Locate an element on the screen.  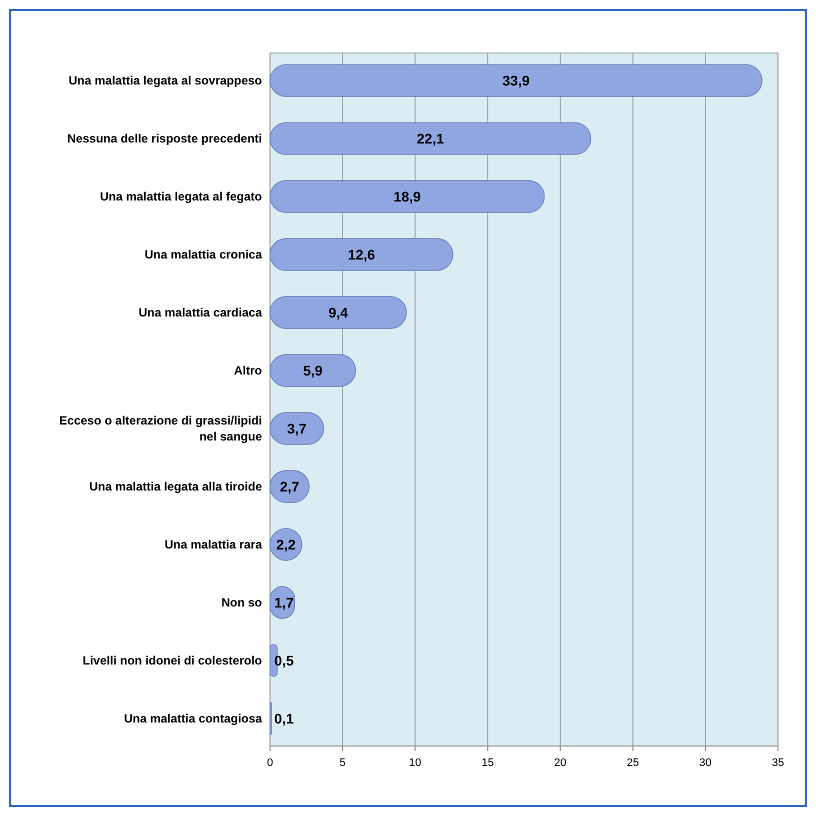
x-tick-label: 25 is located at coordinates (632, 763).